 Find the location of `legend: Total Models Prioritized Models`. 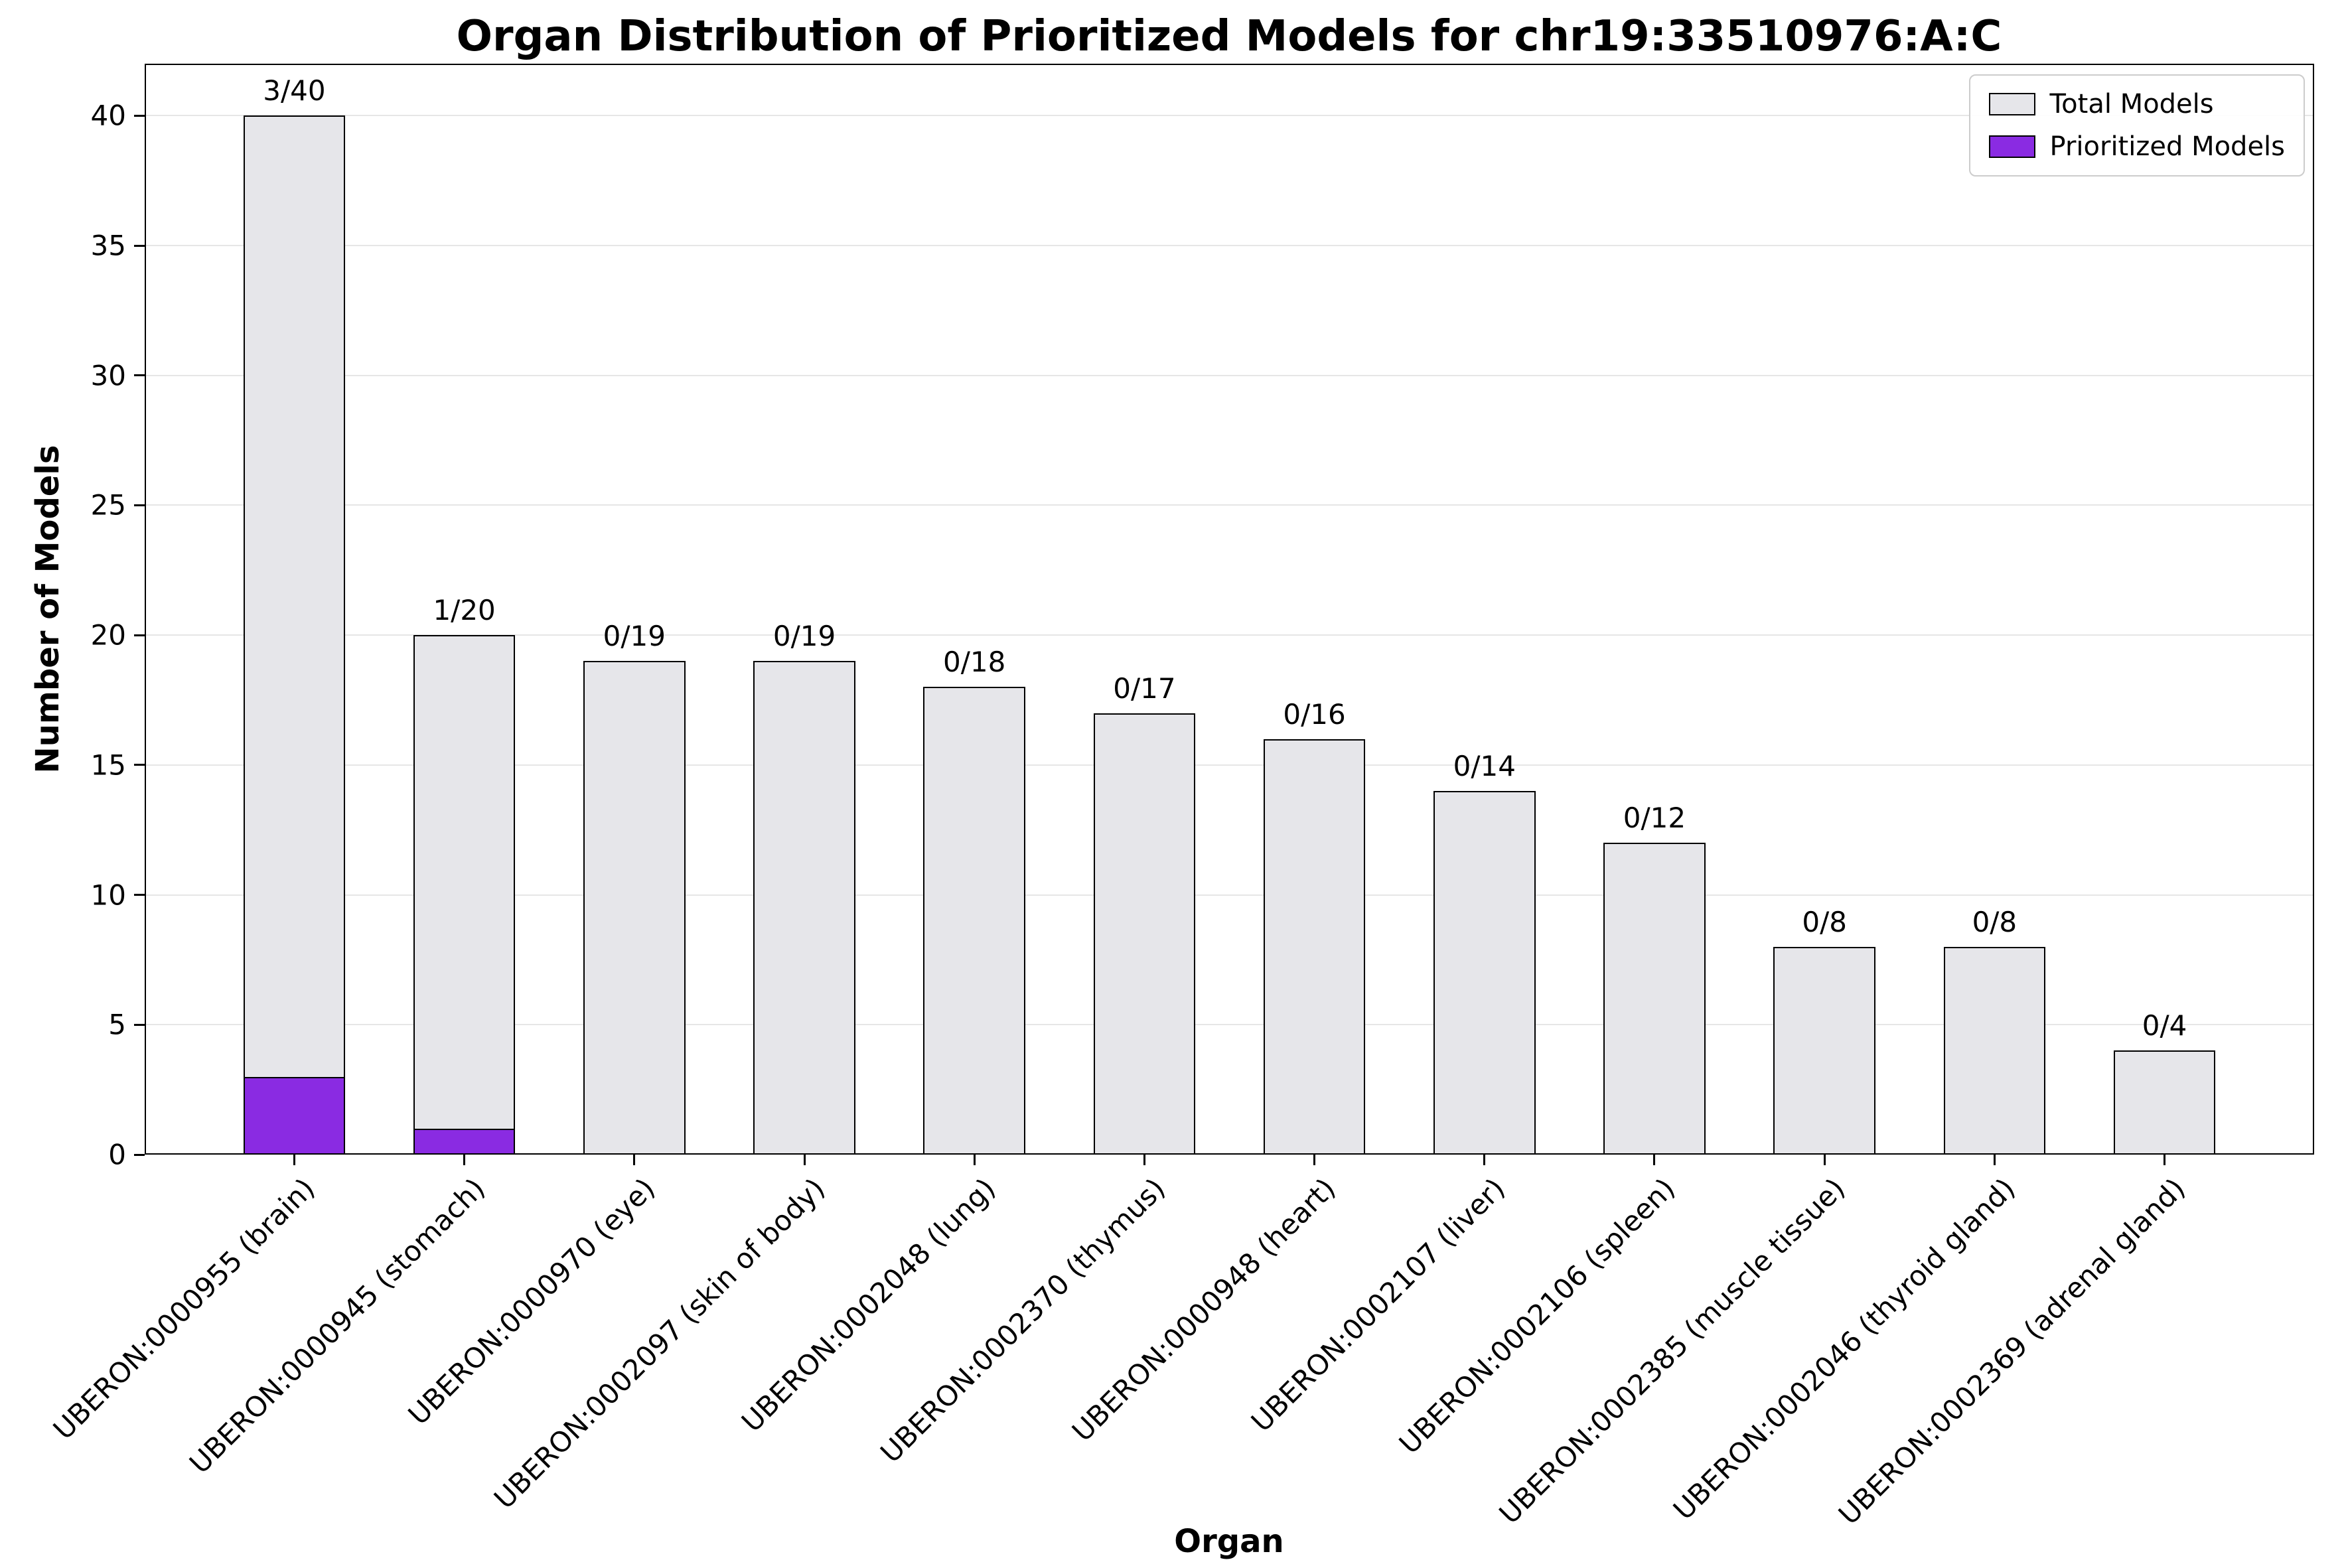

legend: Total Models Prioritized Models is located at coordinates (2136, 125).